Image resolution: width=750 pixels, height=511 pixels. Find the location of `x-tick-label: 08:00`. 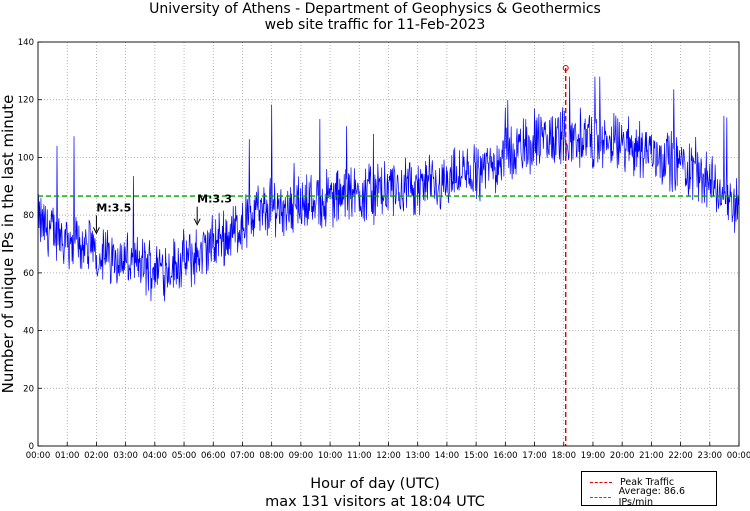

x-tick-label: 08:00 is located at coordinates (271, 456).